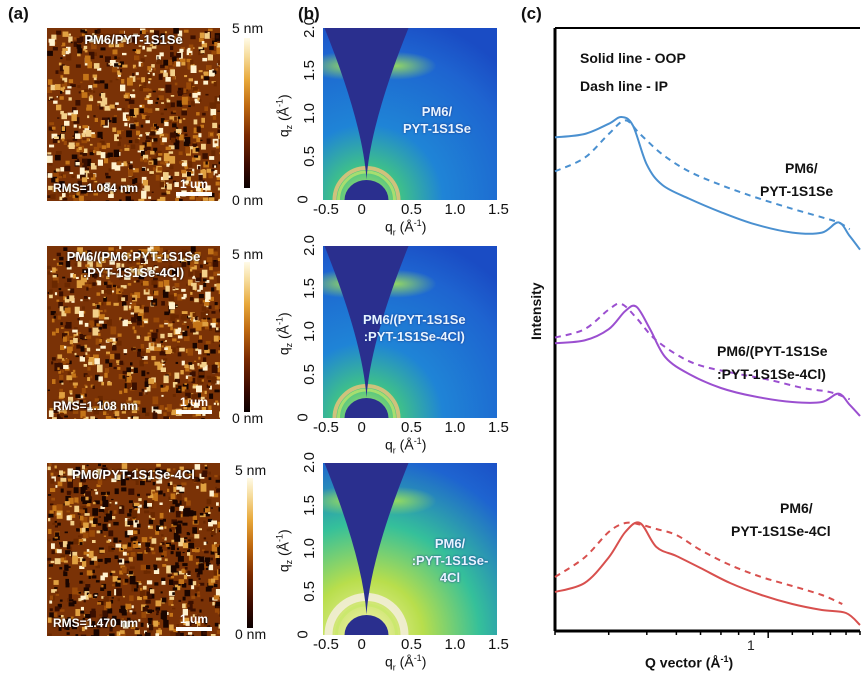 Image resolution: width=865 pixels, height=684 pixels. I want to click on rms-label: RMS=1.108 nm, so click(96, 406).